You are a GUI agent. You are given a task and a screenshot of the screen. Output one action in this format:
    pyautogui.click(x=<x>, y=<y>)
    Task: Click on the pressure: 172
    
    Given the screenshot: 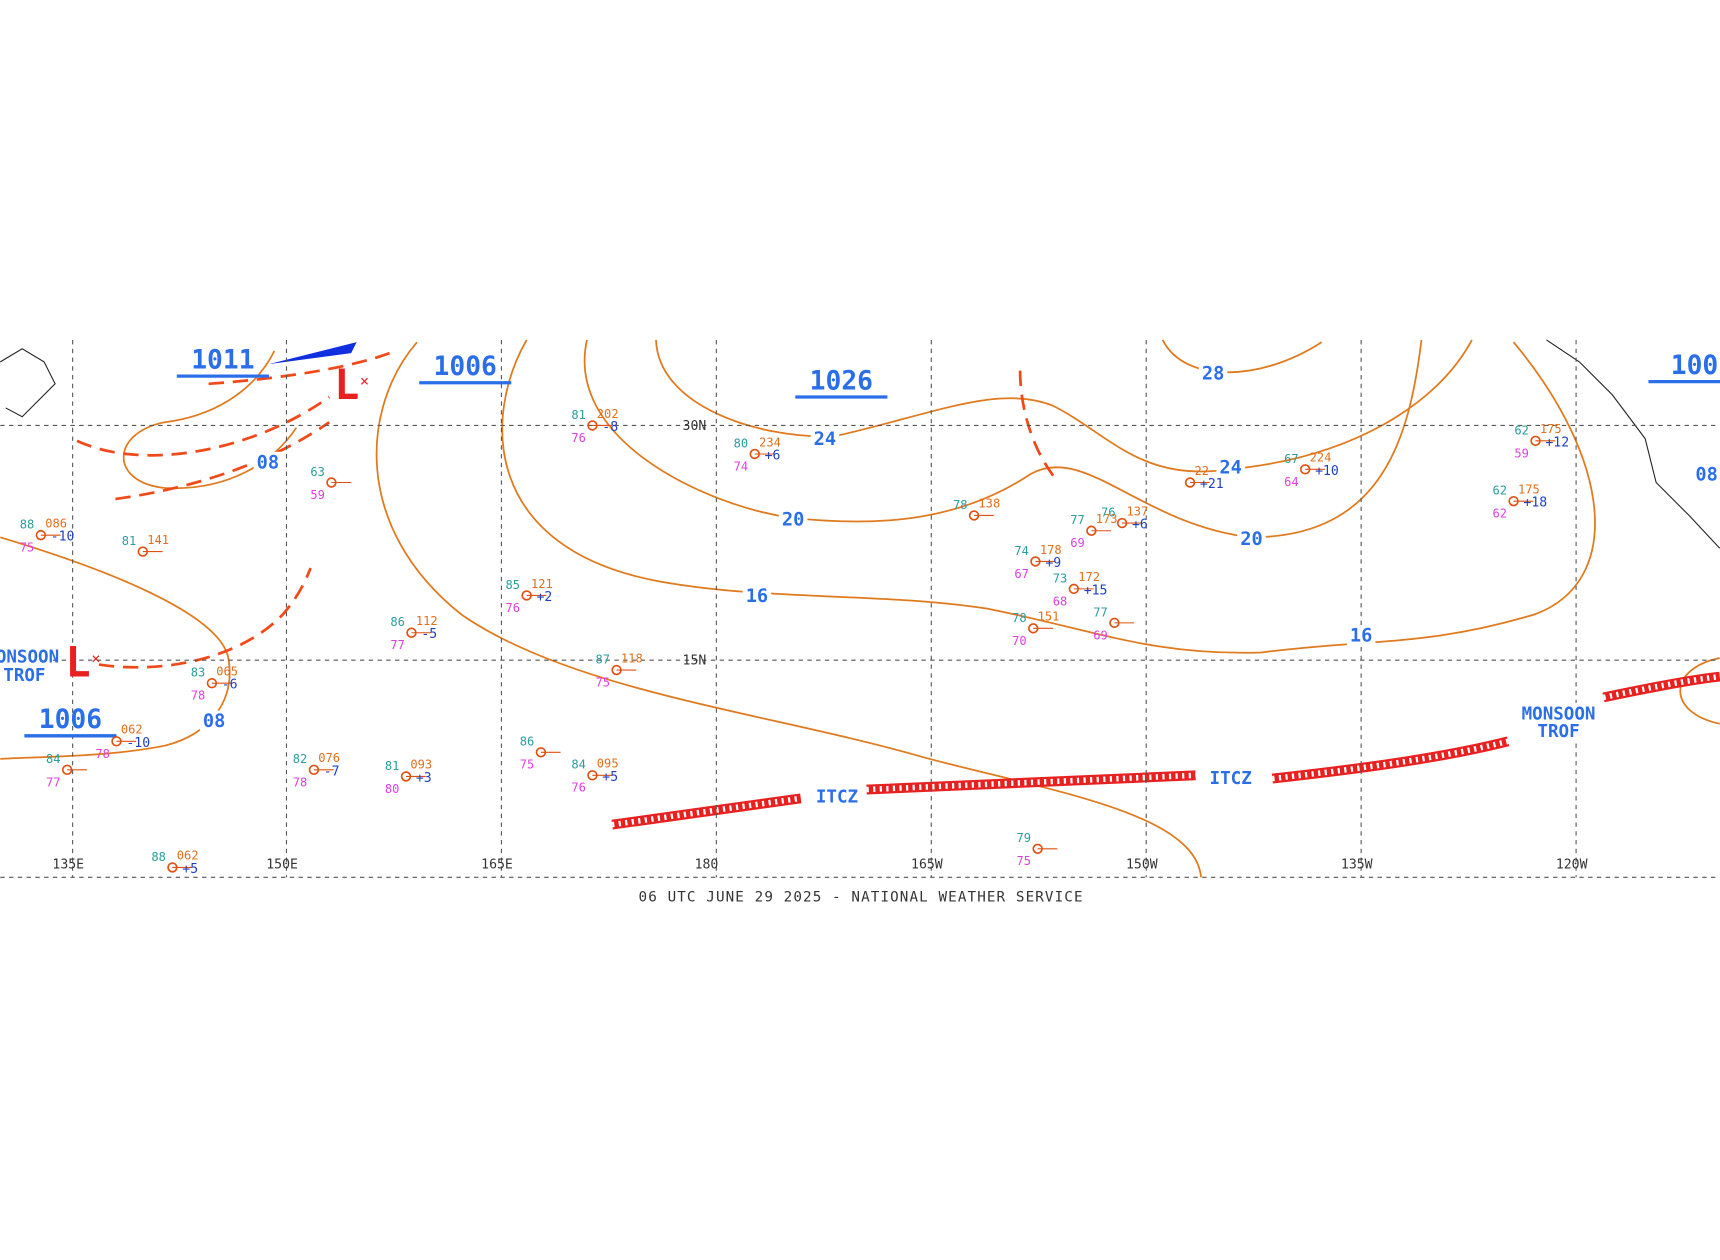 What is the action you would take?
    pyautogui.click(x=1089, y=577)
    